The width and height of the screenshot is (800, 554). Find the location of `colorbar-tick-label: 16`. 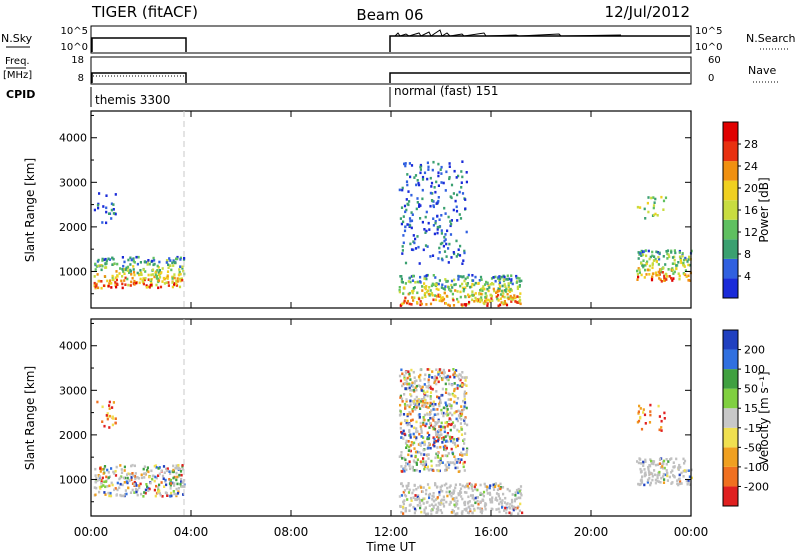

colorbar-tick-label: 16 is located at coordinates (751, 210).